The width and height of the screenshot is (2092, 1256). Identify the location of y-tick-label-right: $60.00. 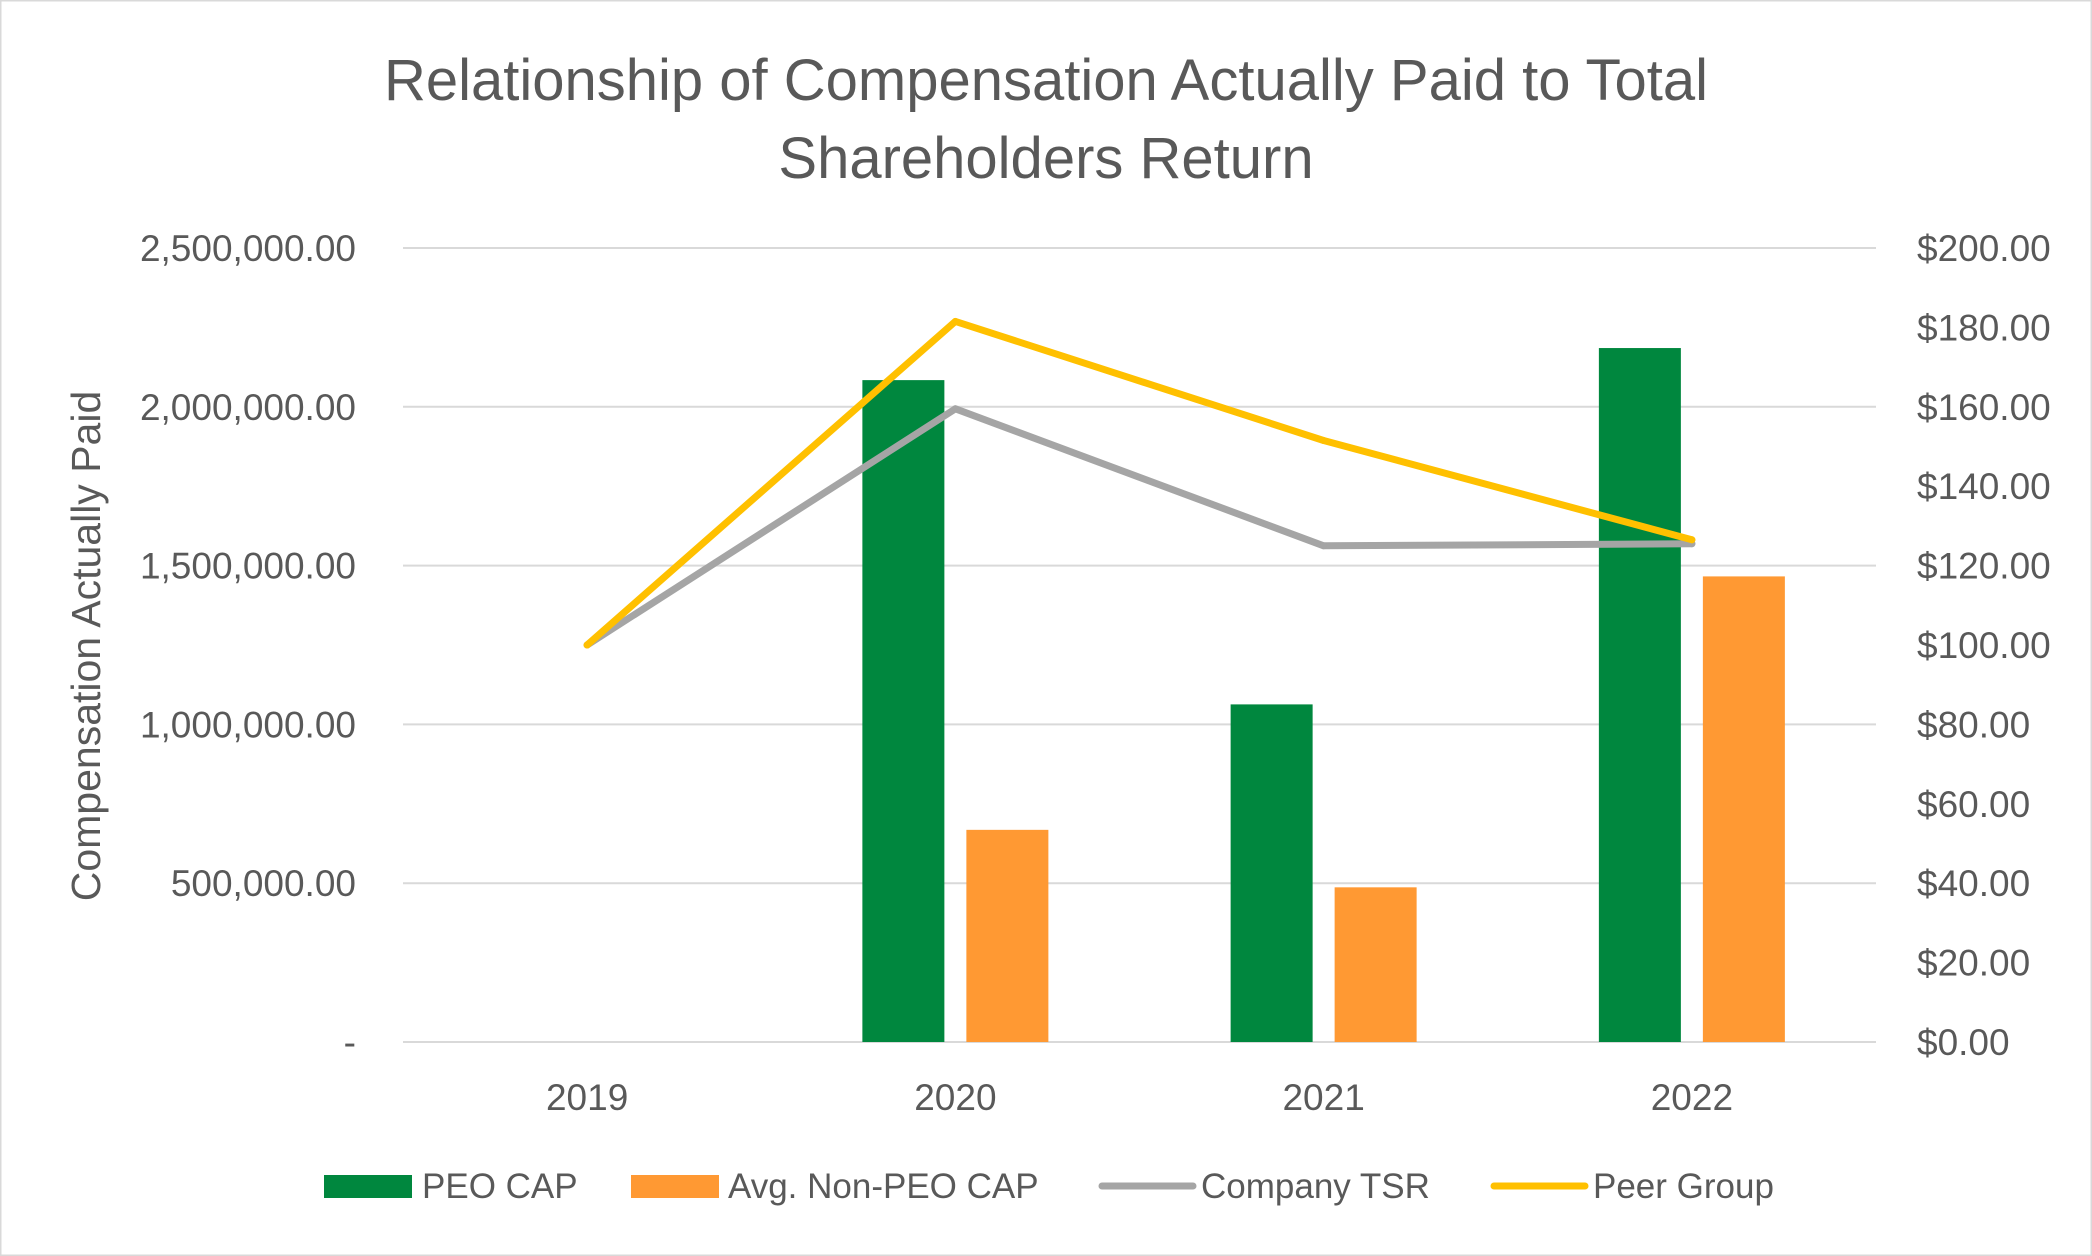
(1973, 804).